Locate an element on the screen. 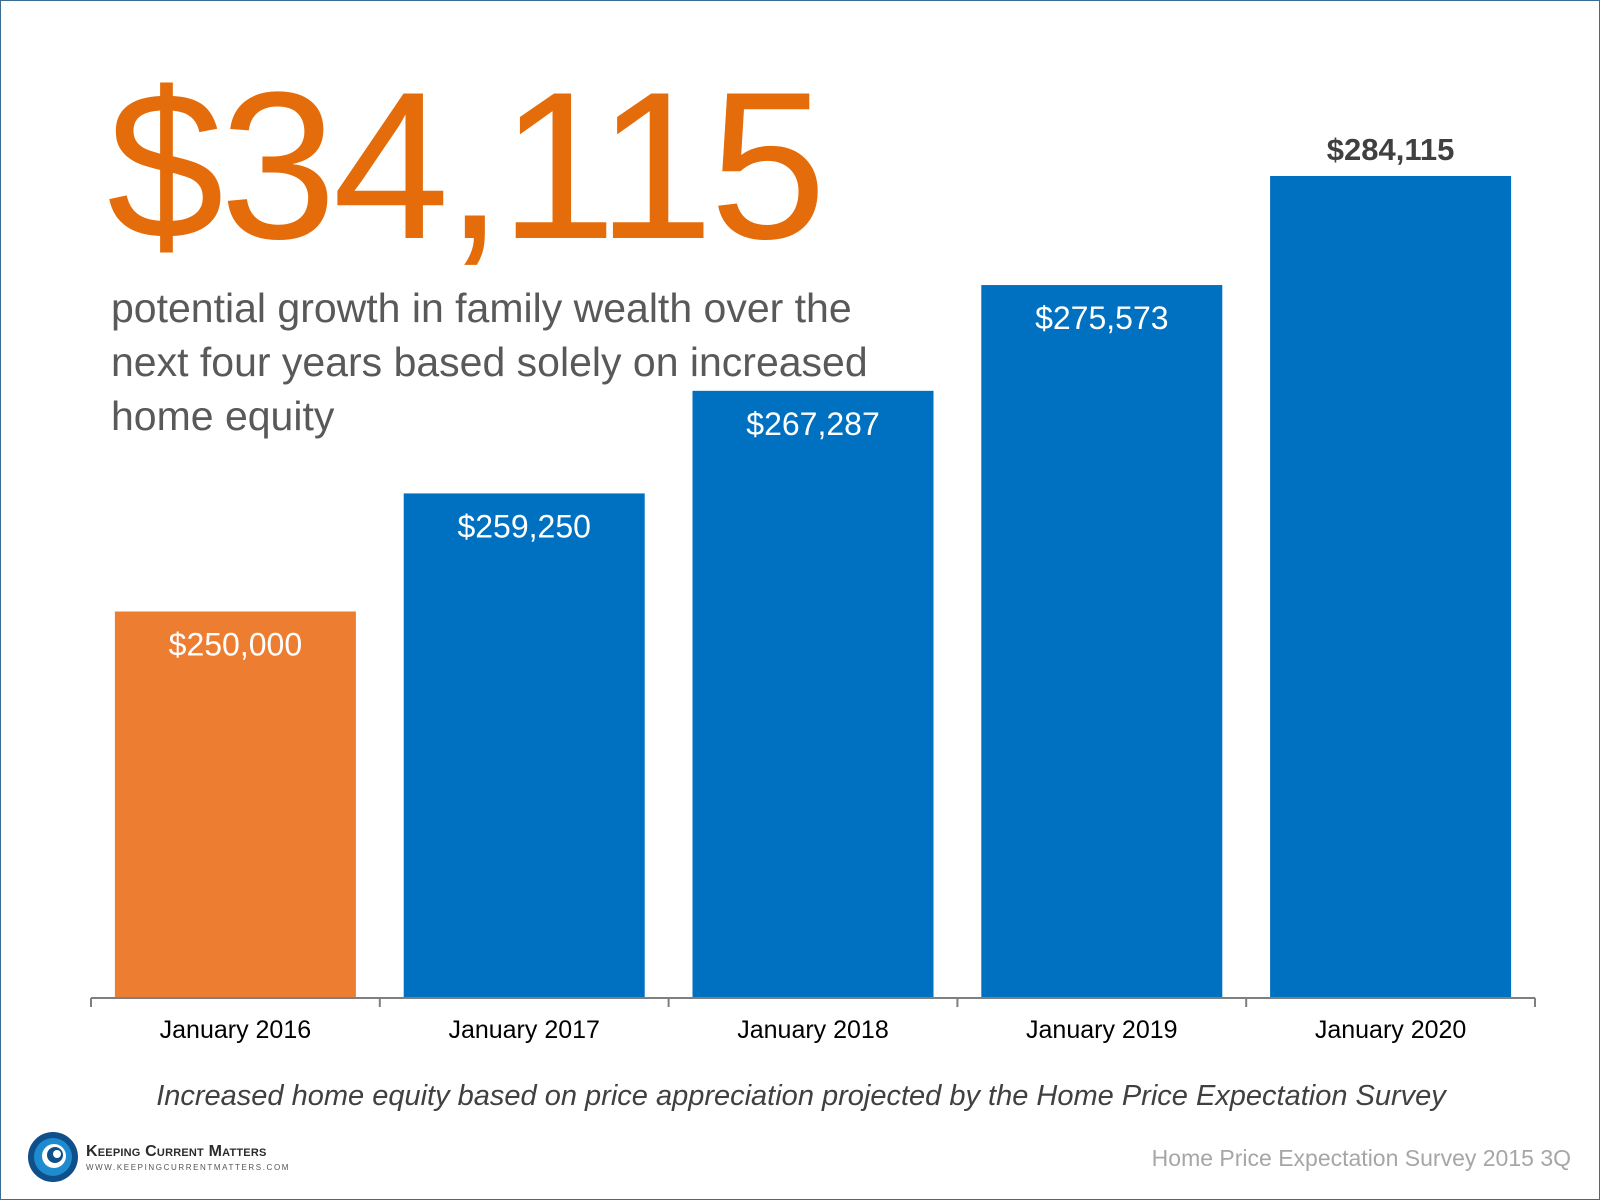  x-tick-label-2: January 2017 is located at coordinates (524, 1030).